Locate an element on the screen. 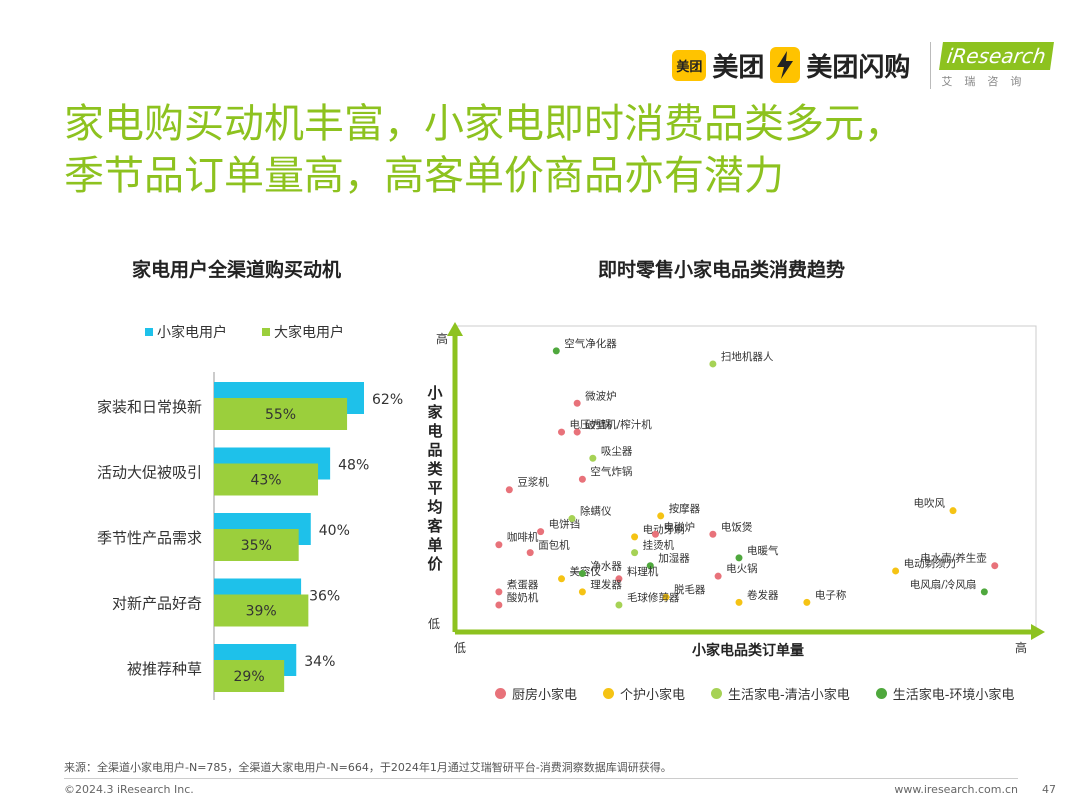 This screenshot has height=810, width=1080. scatter-point-label: 电饭煲 is located at coordinates (737, 526).